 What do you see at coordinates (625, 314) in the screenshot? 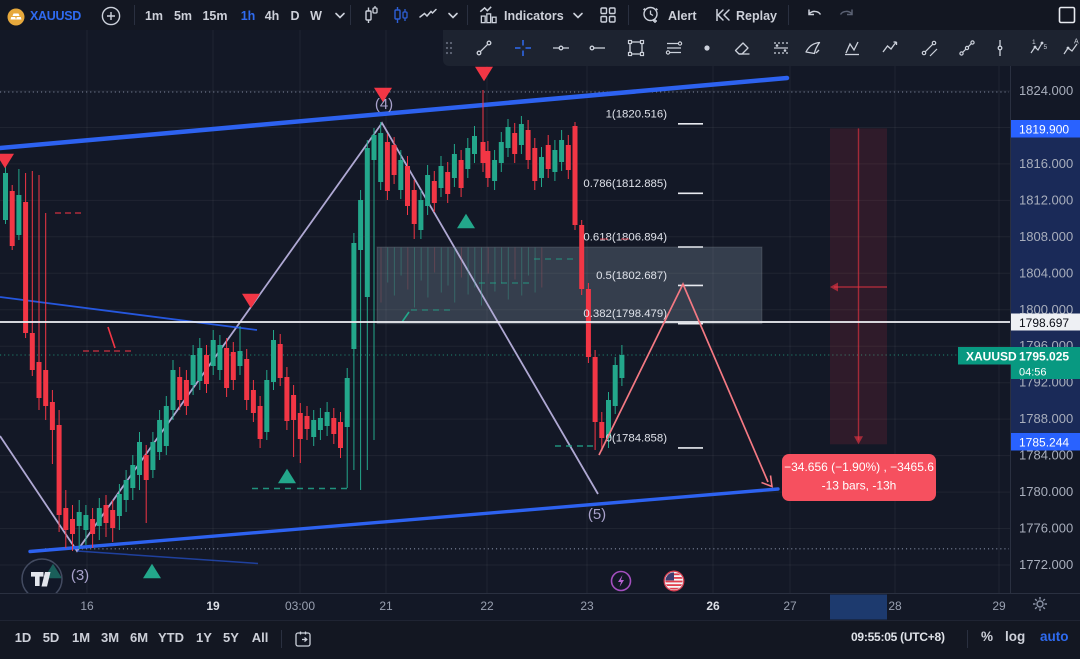
I see `svg-text: 0.382(1798.479)` at bounding box center [625, 314].